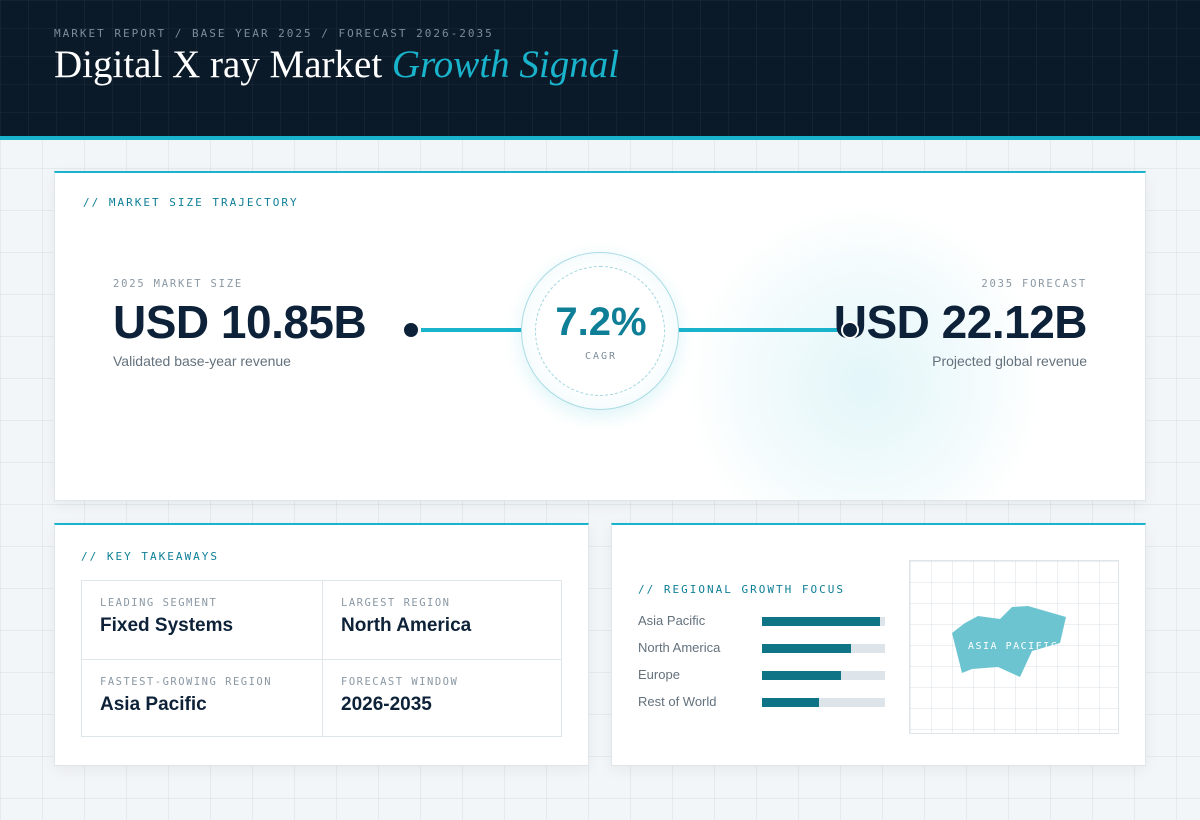 Image resolution: width=1200 pixels, height=820 pixels. I want to click on base-year-caption: Validated base-year revenue, so click(202, 361).